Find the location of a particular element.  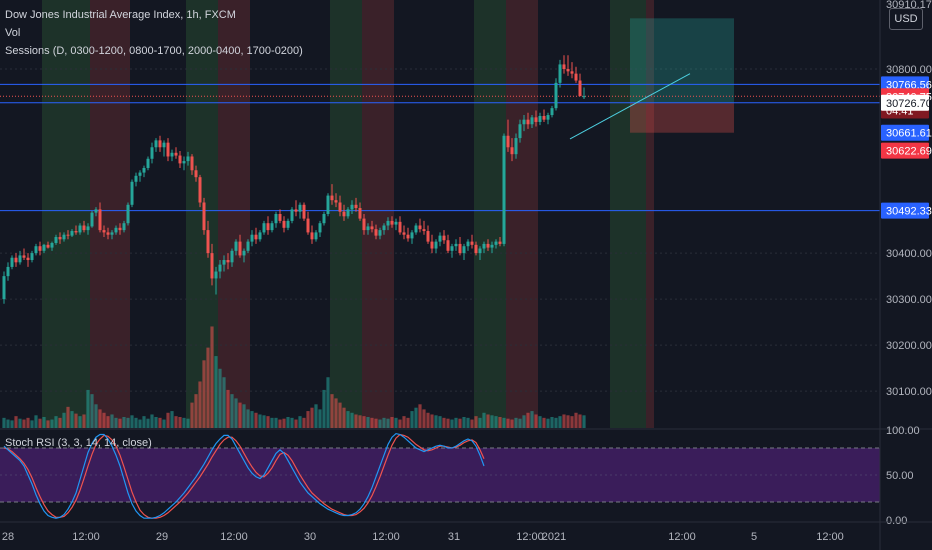

currency-button: USD is located at coordinates (906, 19).